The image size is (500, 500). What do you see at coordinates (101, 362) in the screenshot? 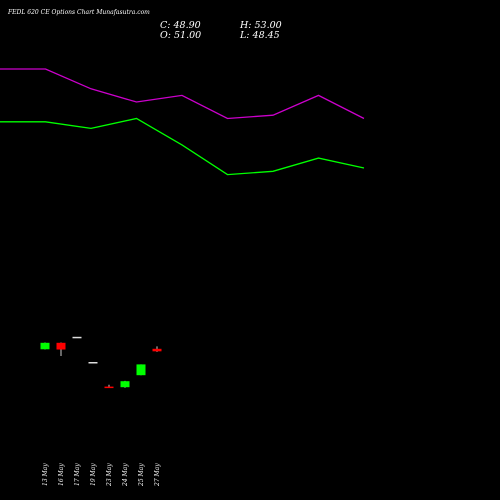
I see `candles` at bounding box center [101, 362].